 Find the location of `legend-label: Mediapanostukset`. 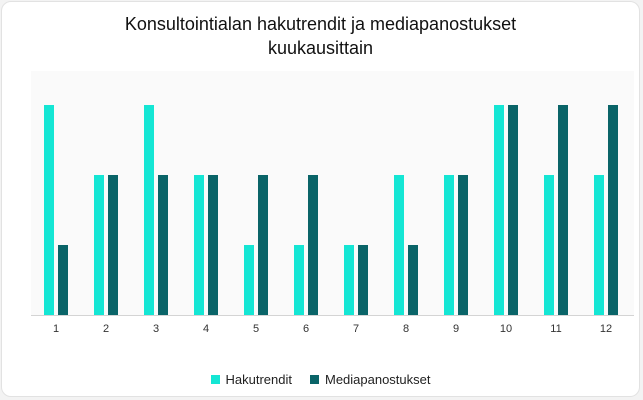

legend-label: Mediapanostukset is located at coordinates (377, 379).